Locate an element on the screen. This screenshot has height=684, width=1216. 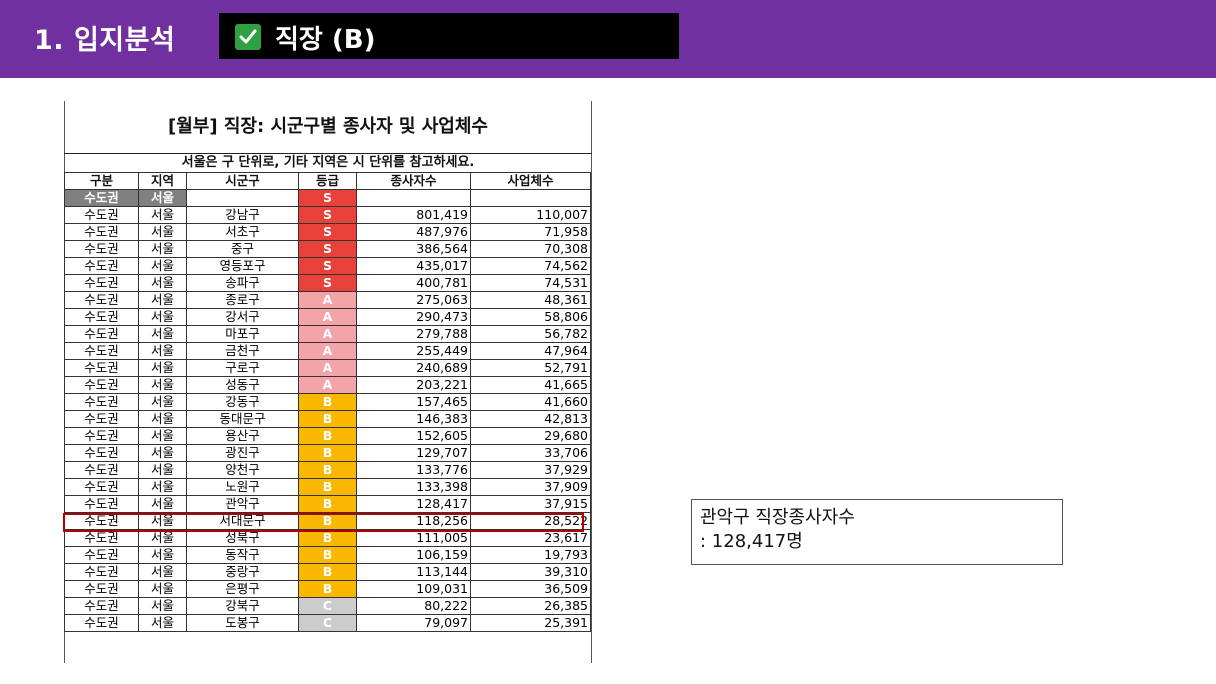
cell-workers: 113,144 is located at coordinates (413, 572).